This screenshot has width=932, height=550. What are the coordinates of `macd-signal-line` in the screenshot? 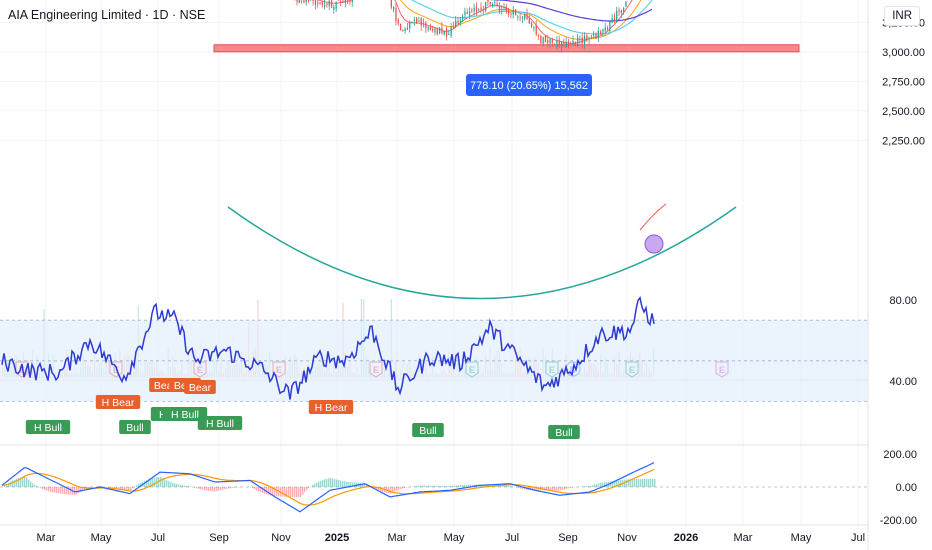 It's located at (328, 487).